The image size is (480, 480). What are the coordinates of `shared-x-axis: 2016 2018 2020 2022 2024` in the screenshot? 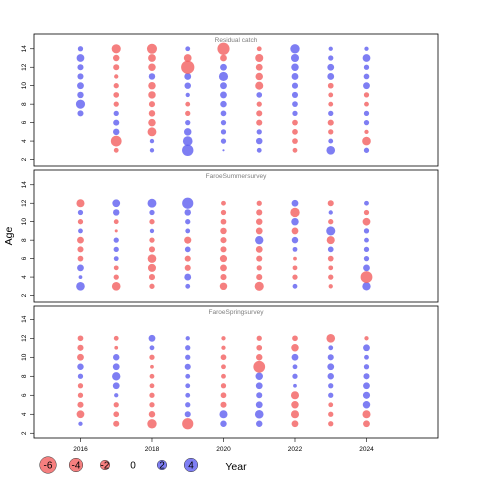 It's located at (223, 445).